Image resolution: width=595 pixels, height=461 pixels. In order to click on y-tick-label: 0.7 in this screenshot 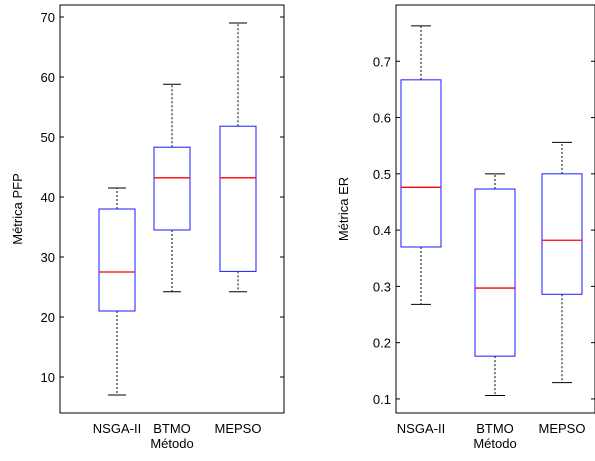, I will do `click(382, 61)`.